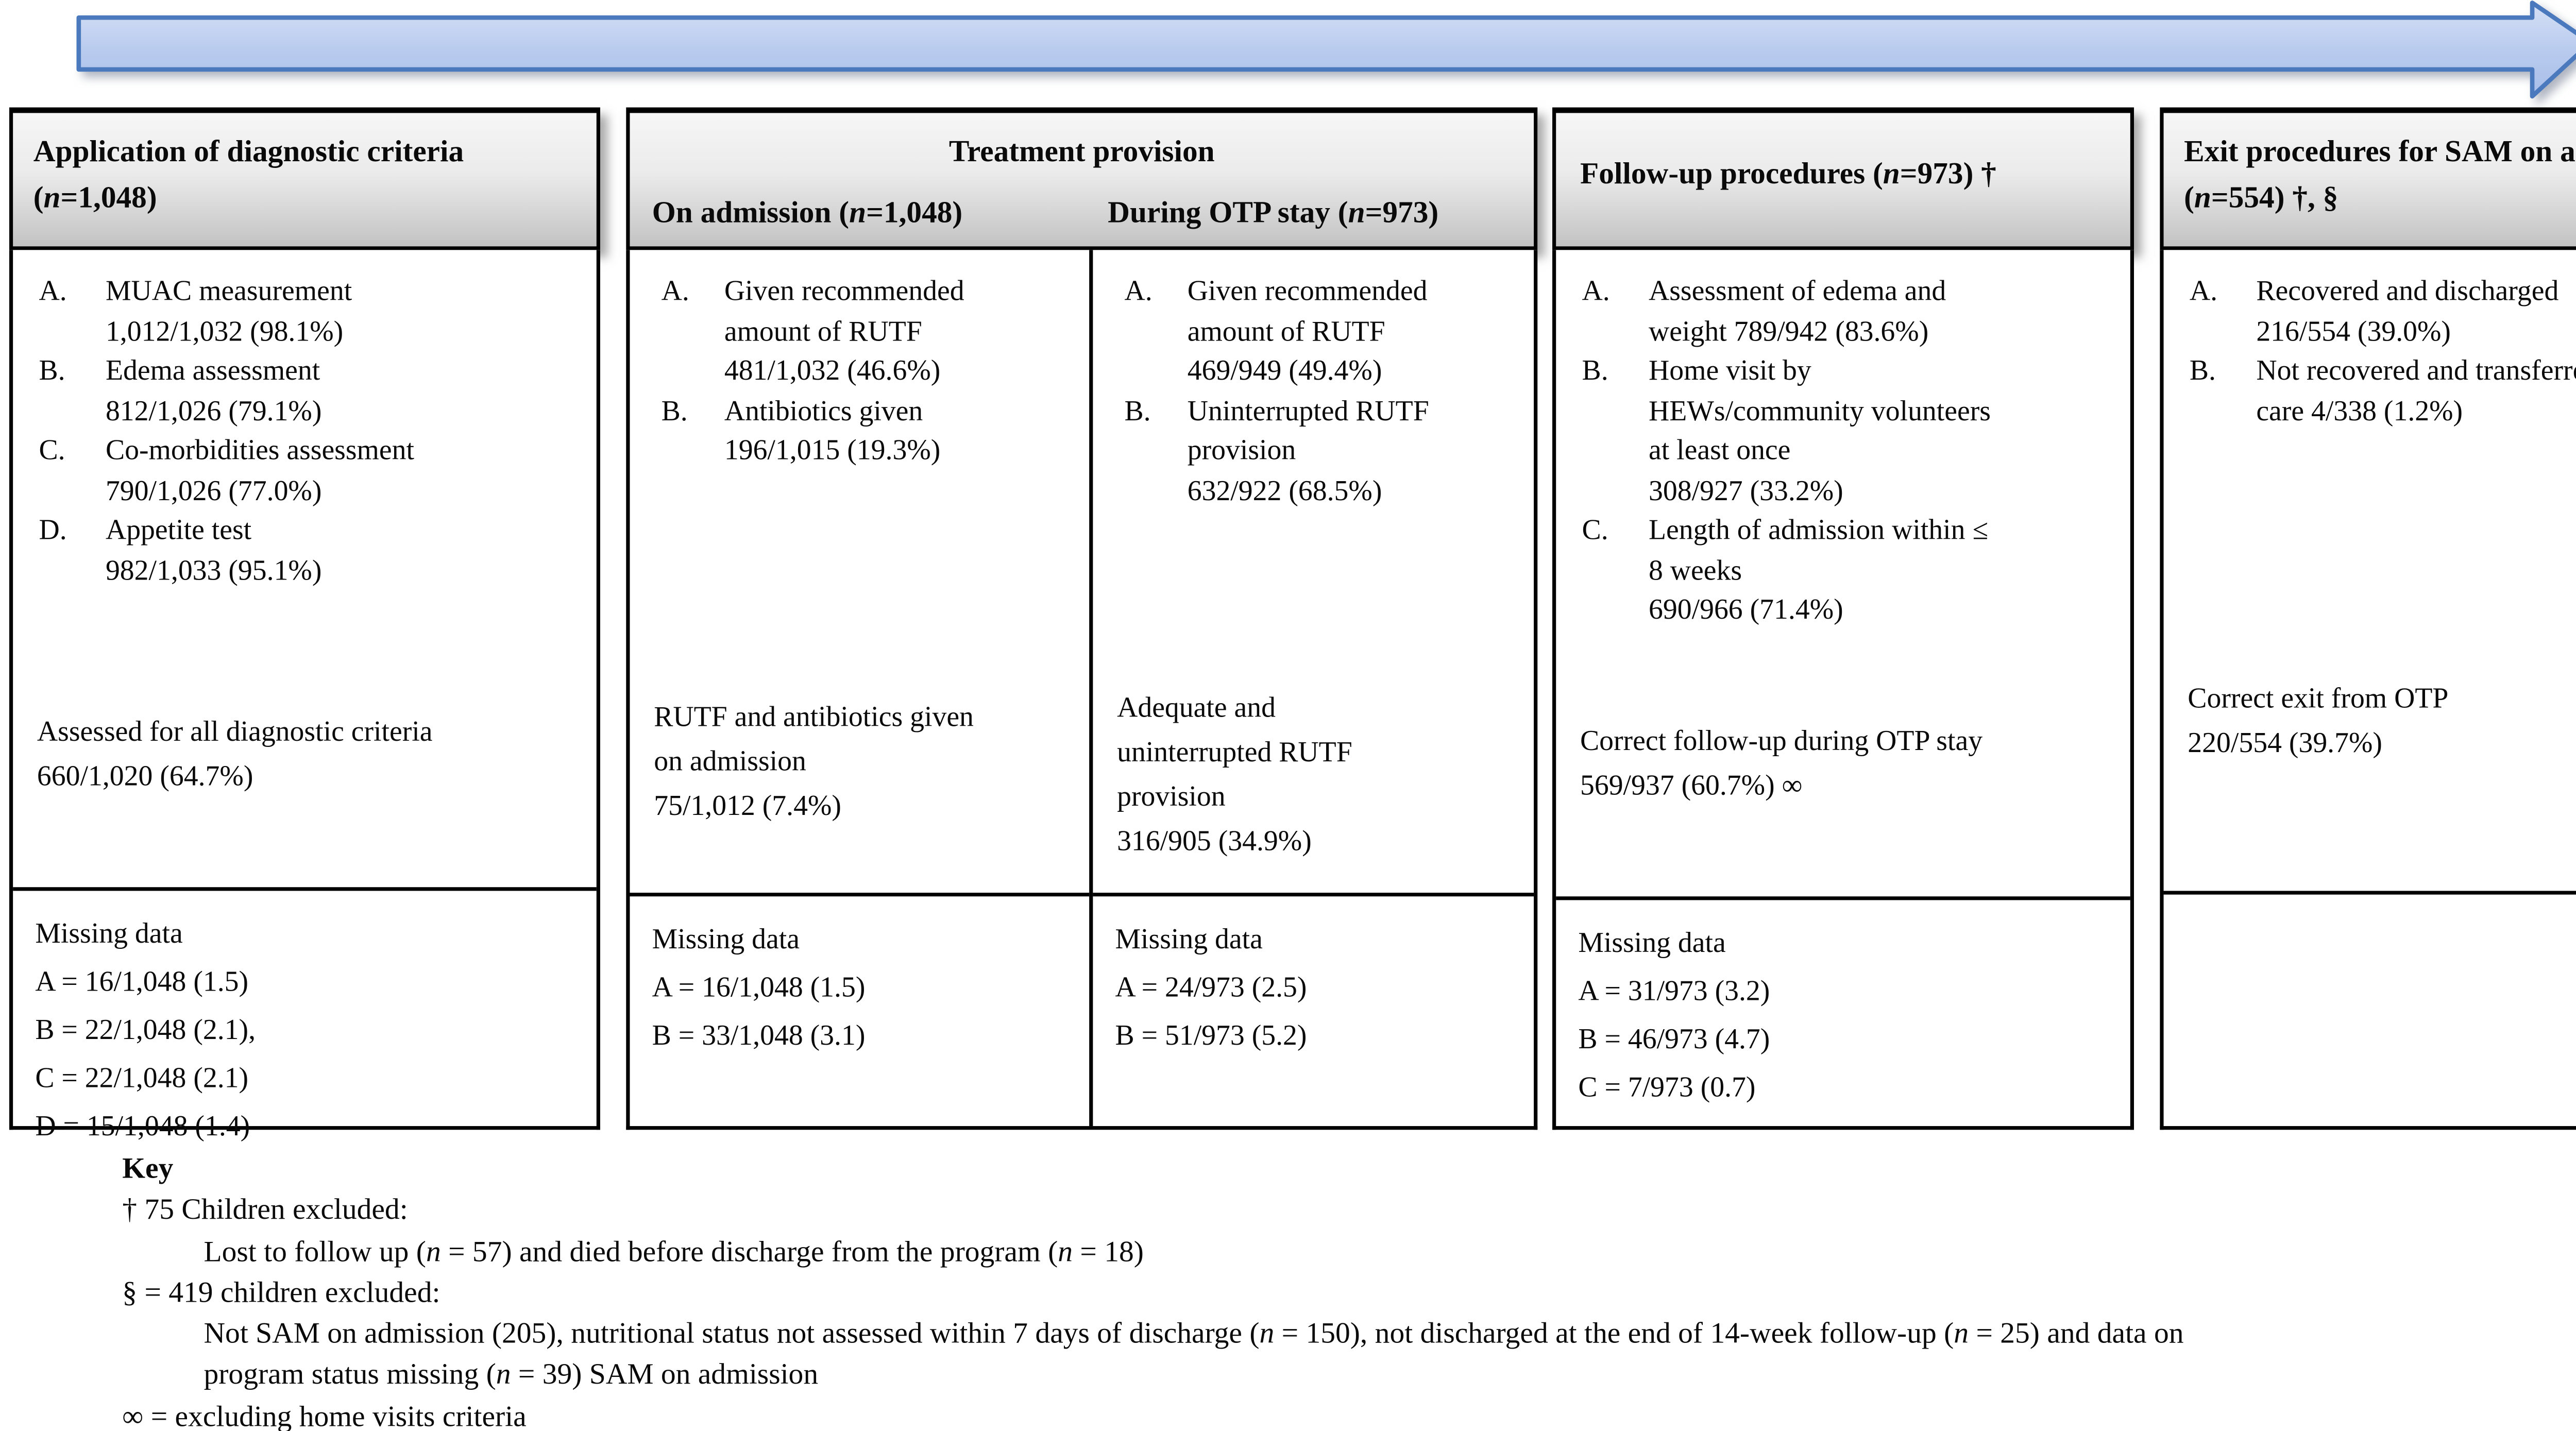 This screenshot has width=2576, height=1431. I want to click on panel-title-line: (n=554) †, §, so click(2261, 197).